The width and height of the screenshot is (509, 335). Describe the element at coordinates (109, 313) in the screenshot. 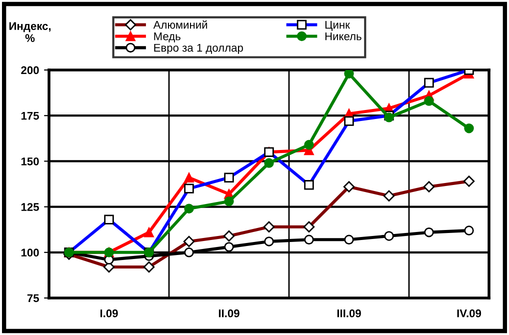

I see `x-tick-label: I.09` at that location.